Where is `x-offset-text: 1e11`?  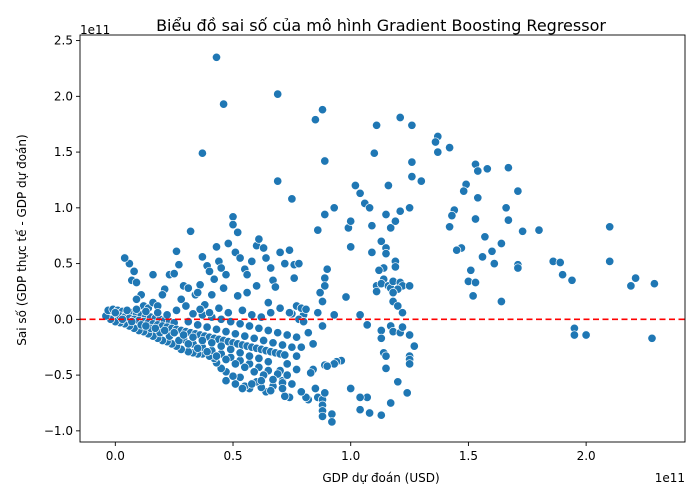
x-offset-text: 1e11 is located at coordinates (670, 478).